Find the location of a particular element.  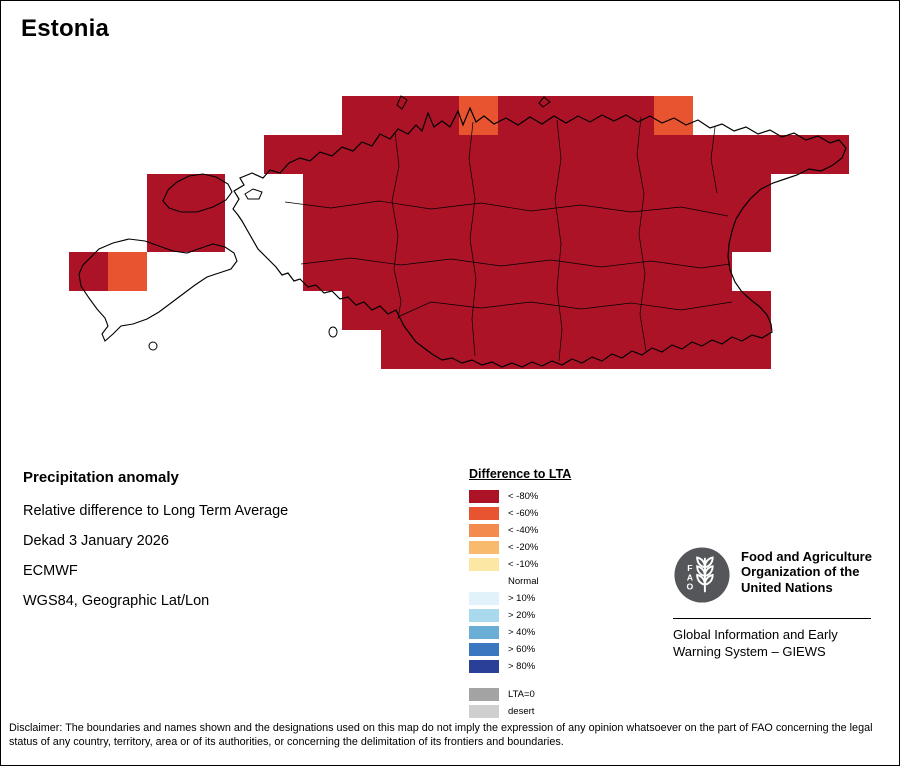

legend-title: Difference to LTA is located at coordinates (520, 474).